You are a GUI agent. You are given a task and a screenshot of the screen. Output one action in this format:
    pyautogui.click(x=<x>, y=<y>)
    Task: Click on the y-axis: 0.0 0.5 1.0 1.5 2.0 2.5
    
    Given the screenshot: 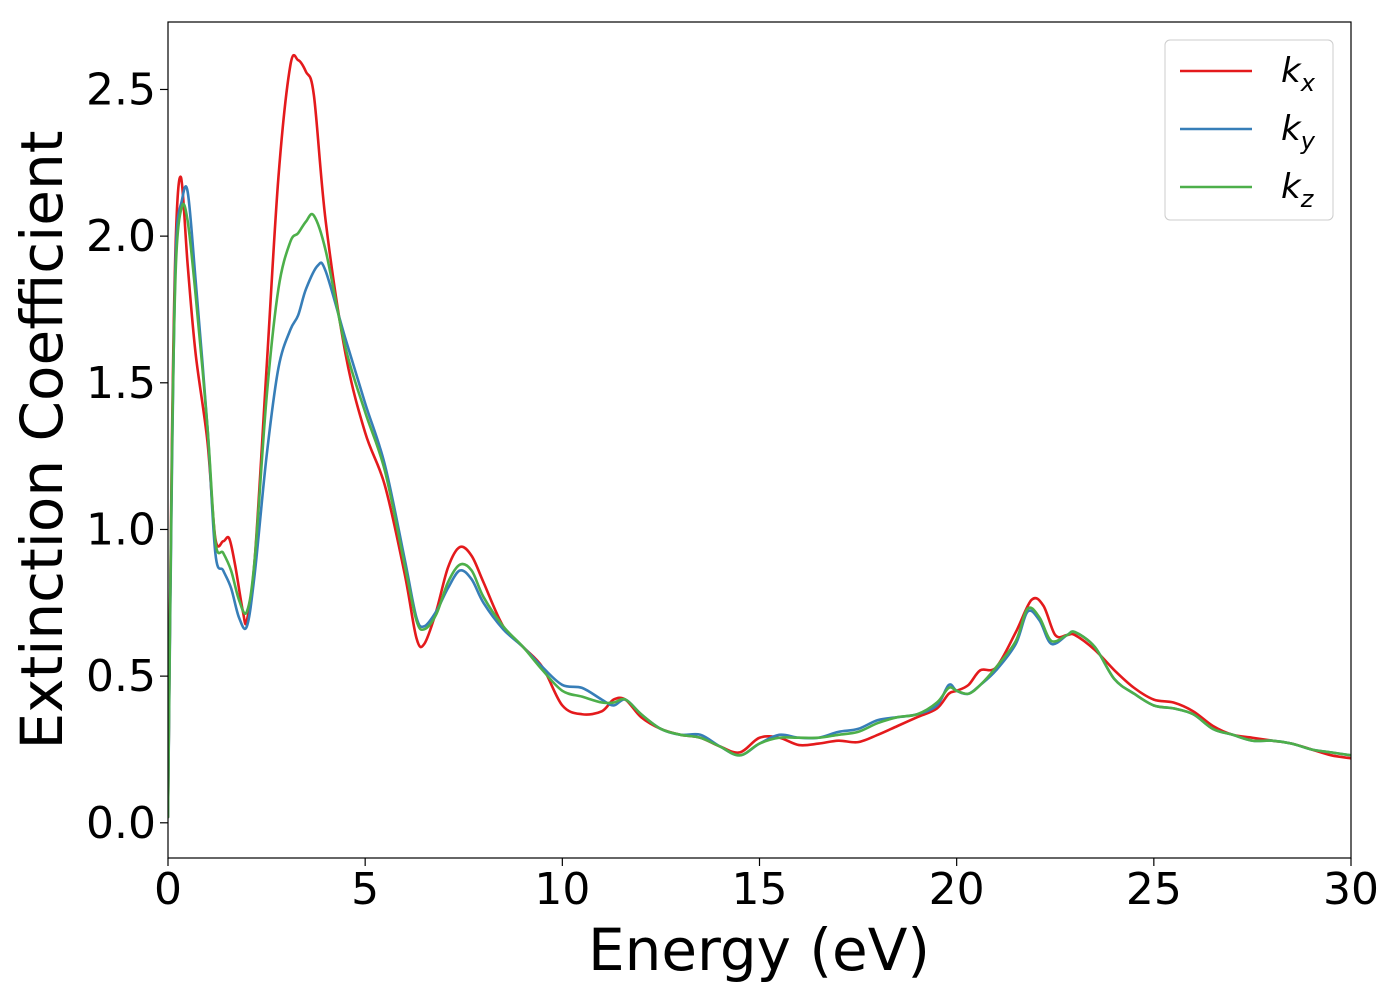 What is the action you would take?
    pyautogui.click(x=127, y=456)
    